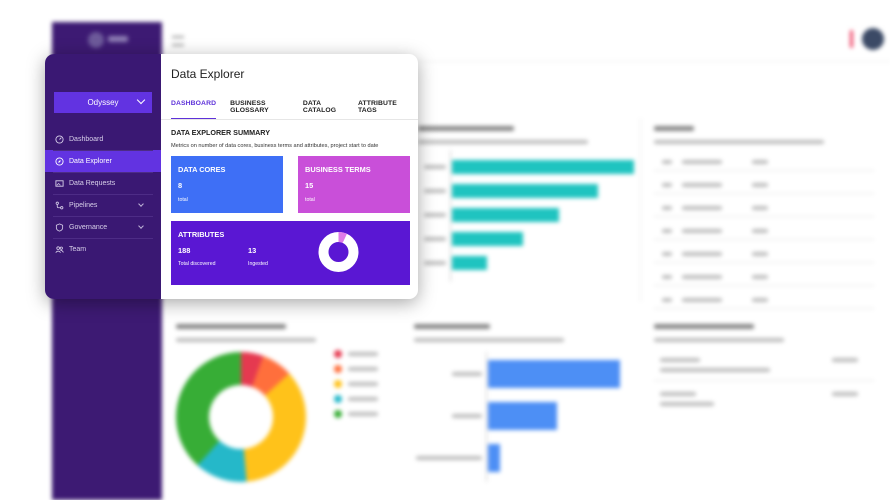 This screenshot has height=500, width=890. I want to click on sidebar-item-label: Data Explorer, so click(90, 161).